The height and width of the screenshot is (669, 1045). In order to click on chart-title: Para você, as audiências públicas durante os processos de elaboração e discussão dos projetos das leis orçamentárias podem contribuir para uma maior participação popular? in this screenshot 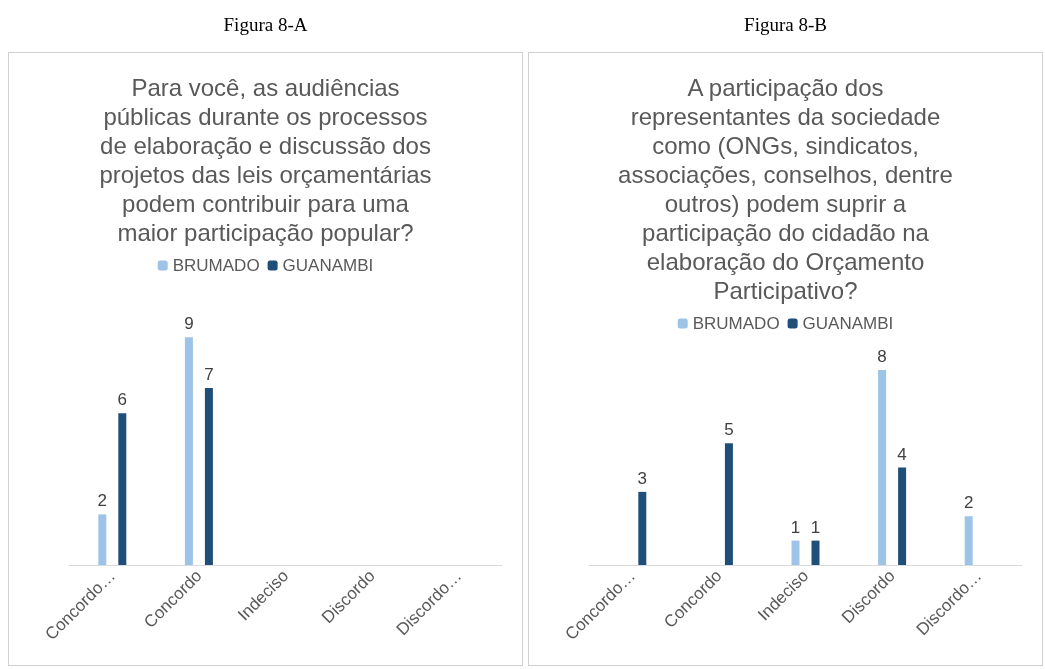, I will do `click(265, 160)`.